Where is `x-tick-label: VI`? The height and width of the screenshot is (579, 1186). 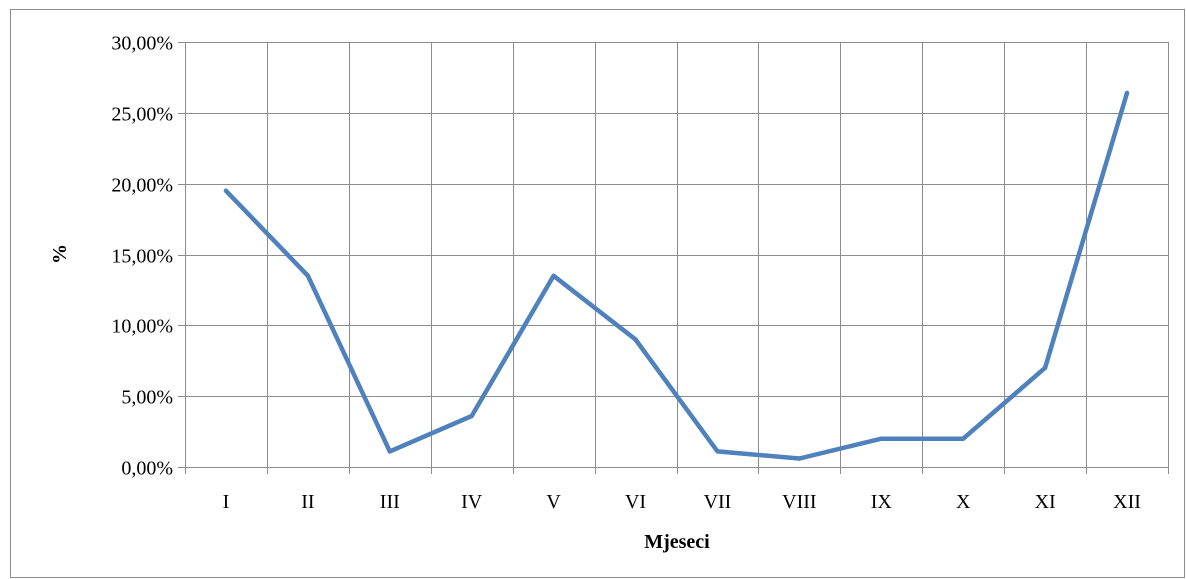 x-tick-label: VI is located at coordinates (635, 502).